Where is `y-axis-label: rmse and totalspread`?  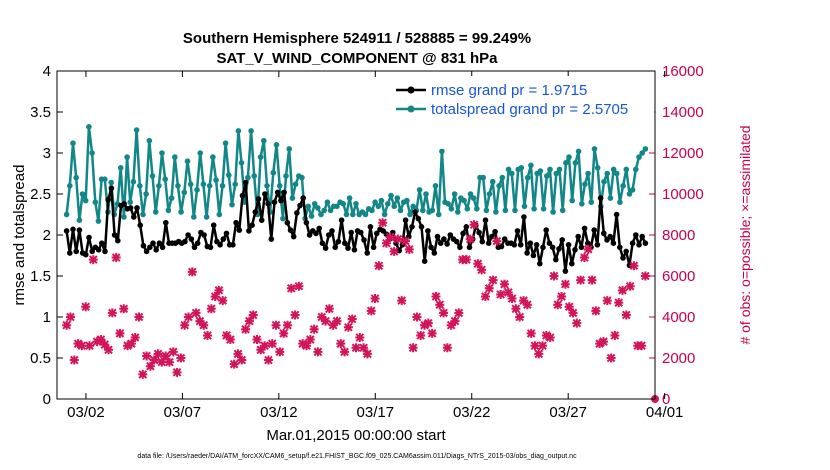 y-axis-label: rmse and totalspread is located at coordinates (19, 235).